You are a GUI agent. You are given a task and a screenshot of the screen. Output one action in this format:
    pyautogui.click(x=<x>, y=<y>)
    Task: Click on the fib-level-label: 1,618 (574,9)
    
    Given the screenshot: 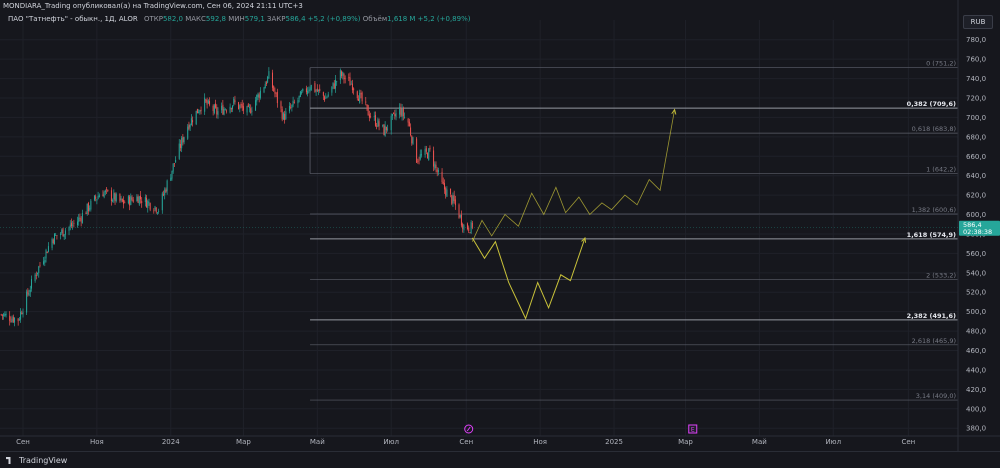 What is the action you would take?
    pyautogui.click(x=931, y=235)
    